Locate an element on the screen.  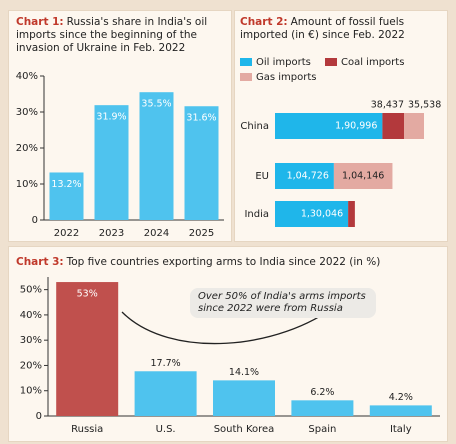
value-label: 53% is located at coordinates (87, 294).